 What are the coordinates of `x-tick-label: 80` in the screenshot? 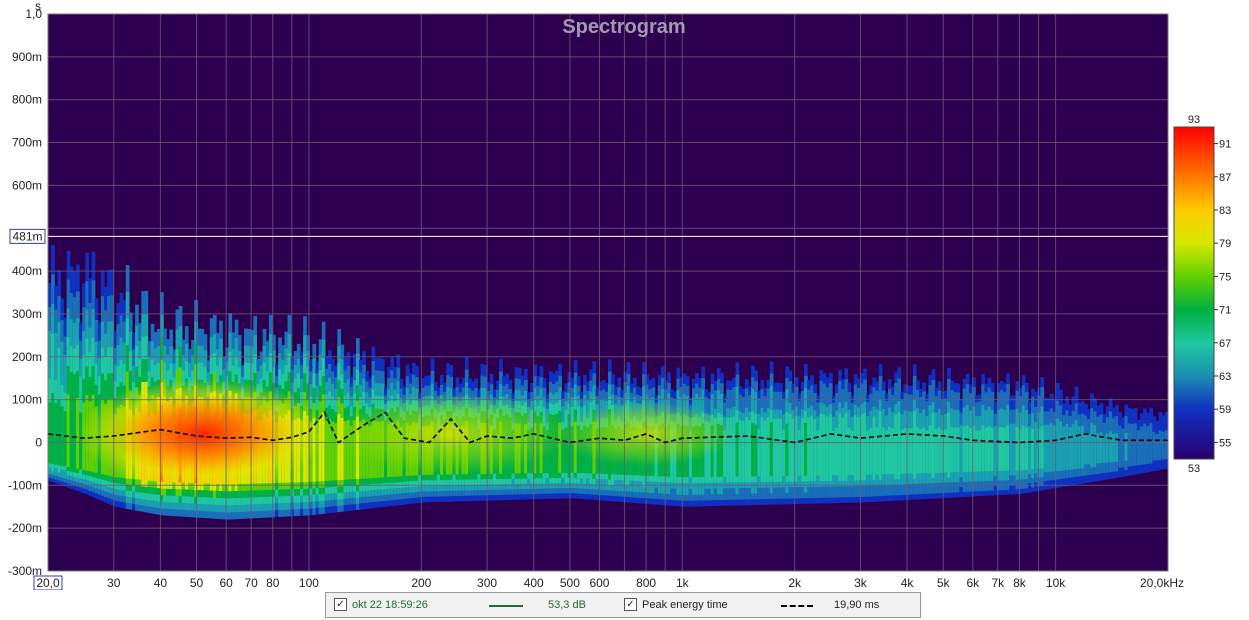 It's located at (273, 583).